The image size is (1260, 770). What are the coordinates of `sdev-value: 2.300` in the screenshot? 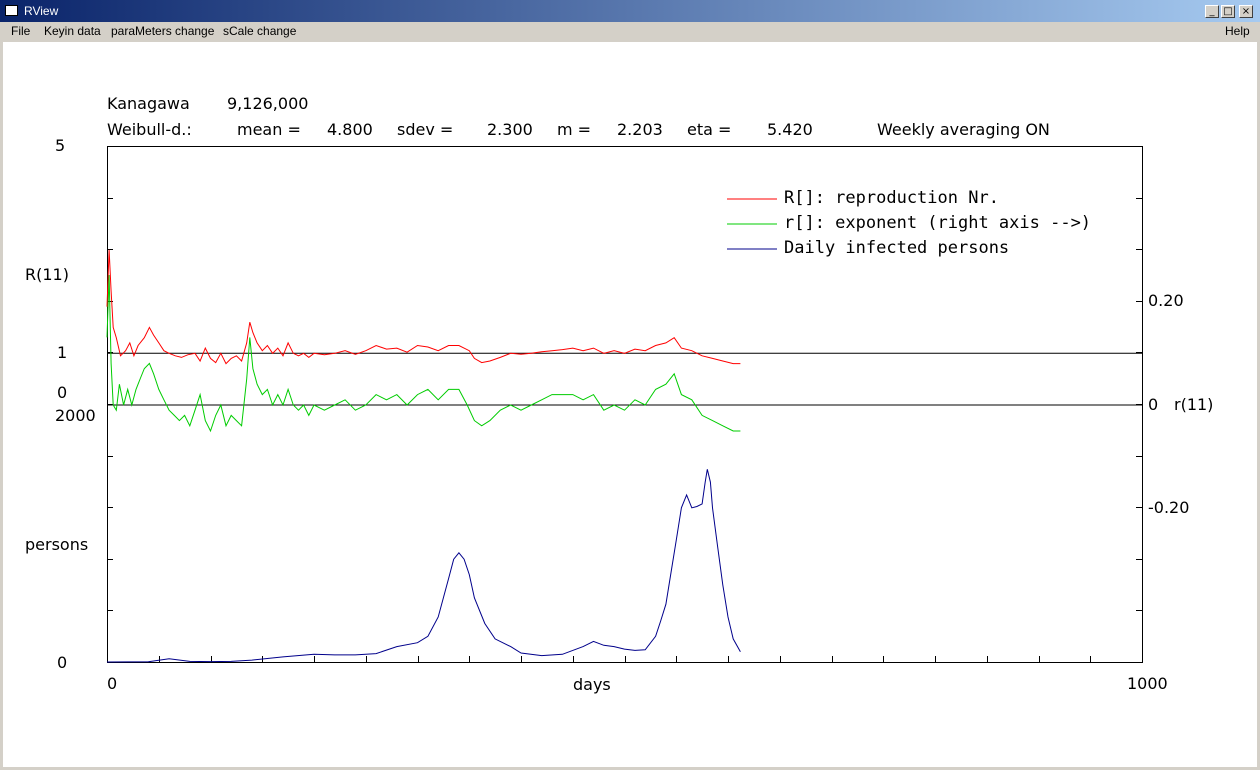 It's located at (510, 129).